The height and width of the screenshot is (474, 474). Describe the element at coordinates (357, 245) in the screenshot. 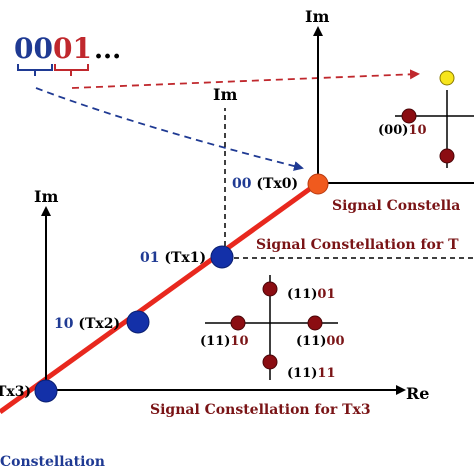

I see `constellation-tx1-caption: Signal Constellation for T` at that location.